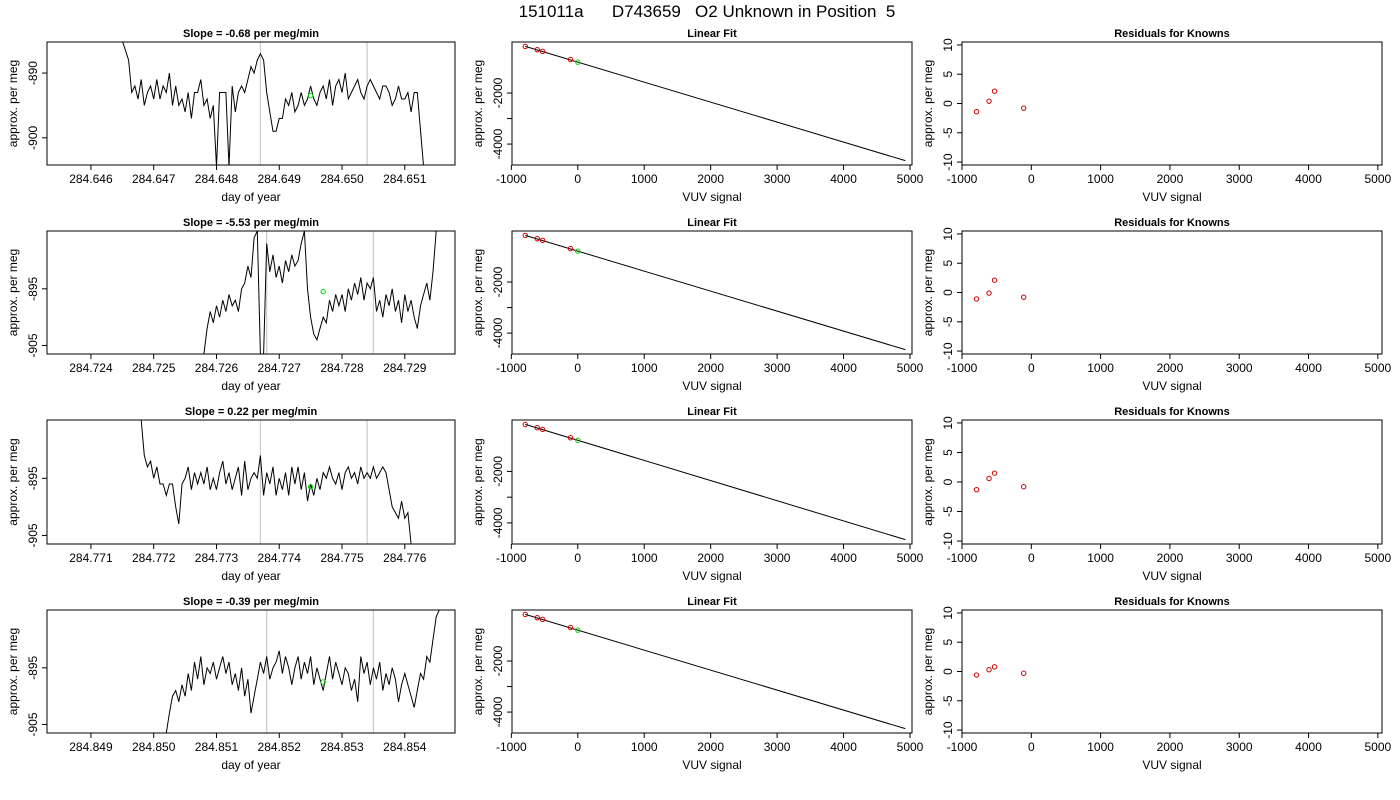 The width and height of the screenshot is (1400, 800). I want to click on x-tick-label: 284.725, so click(154, 368).